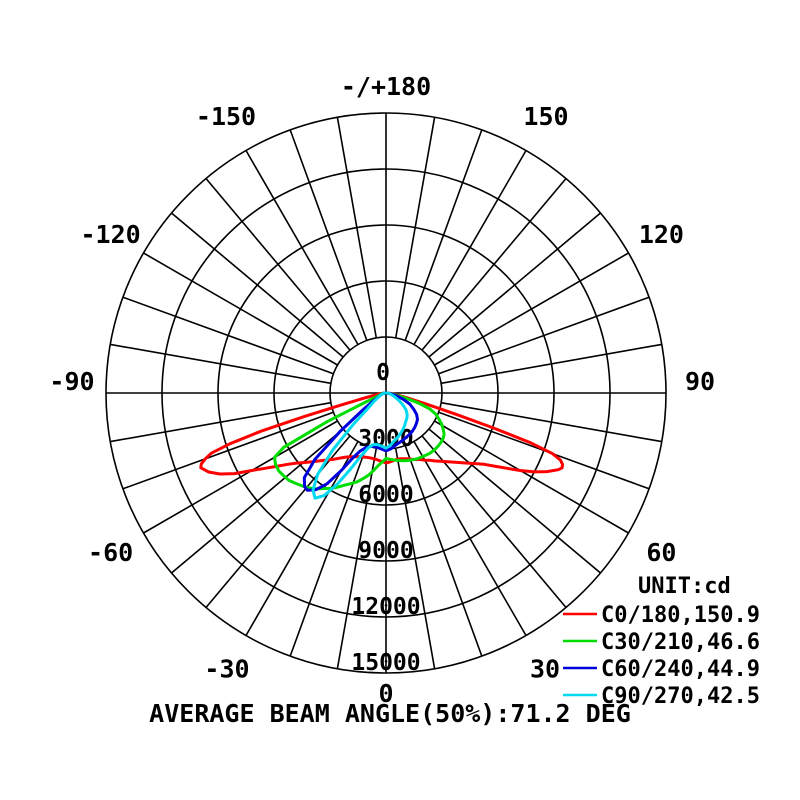  What do you see at coordinates (385, 607) in the screenshot?
I see `radial-tick-label-12000: 12000` at bounding box center [385, 607].